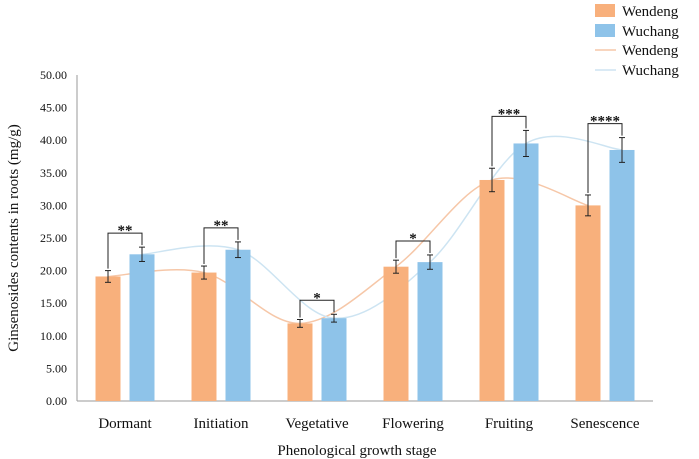 This screenshot has width=699, height=459. I want to click on bar-wuchang-initiation, so click(238, 325).